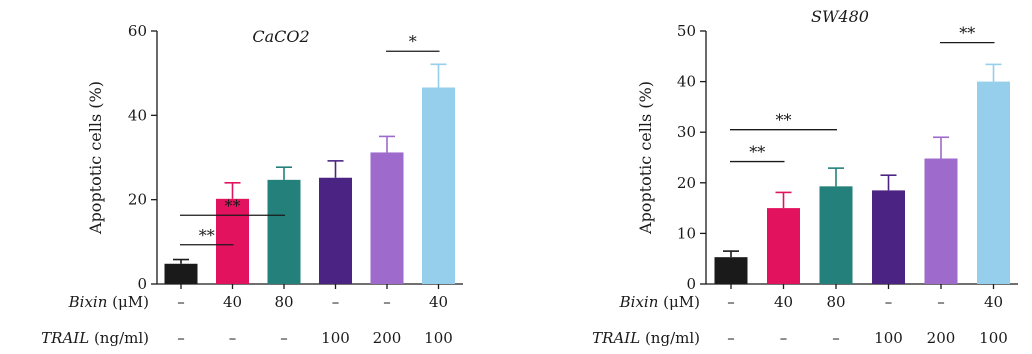  I want to click on y-tick-label: 60, so click(137, 31).